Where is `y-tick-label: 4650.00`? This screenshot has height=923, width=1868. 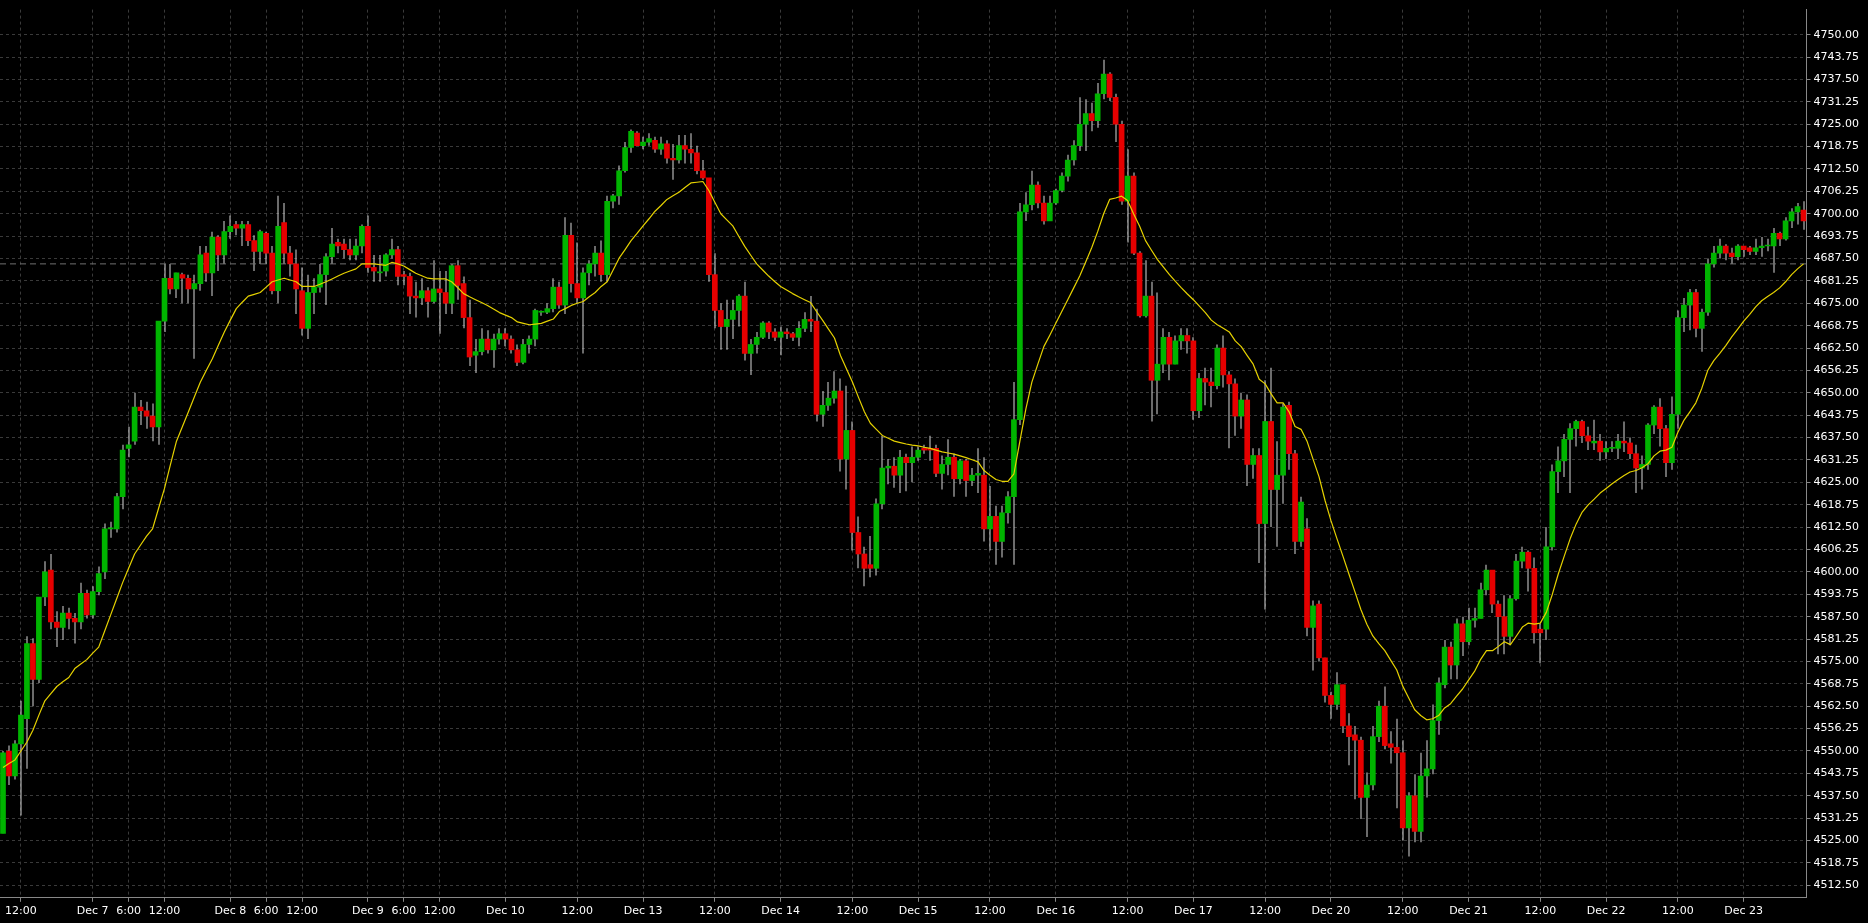 y-tick-label: 4650.00 is located at coordinates (1836, 392).